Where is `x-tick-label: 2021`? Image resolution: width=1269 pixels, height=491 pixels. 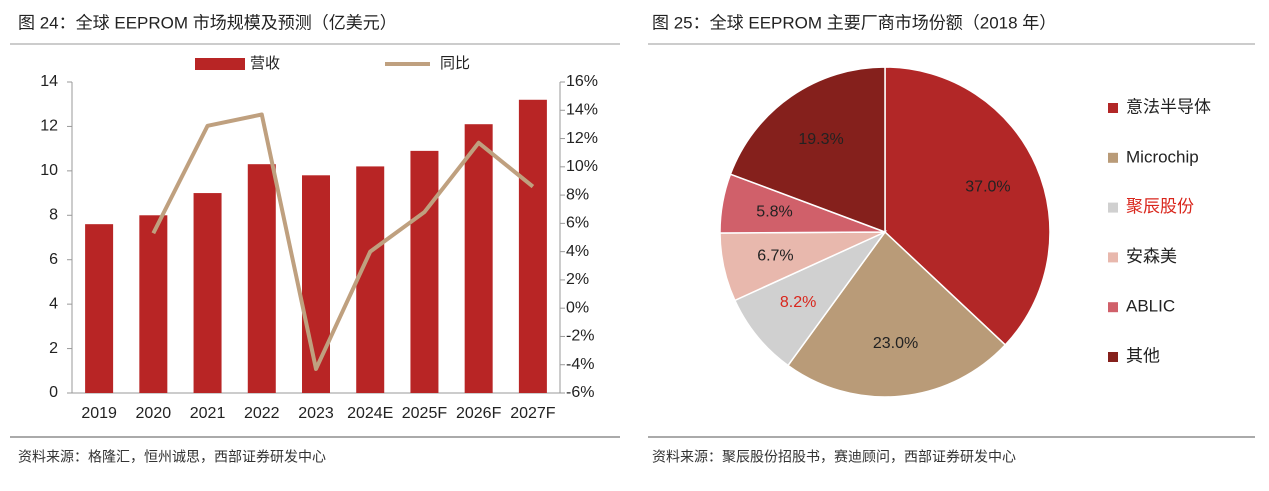 x-tick-label: 2021 is located at coordinates (208, 413).